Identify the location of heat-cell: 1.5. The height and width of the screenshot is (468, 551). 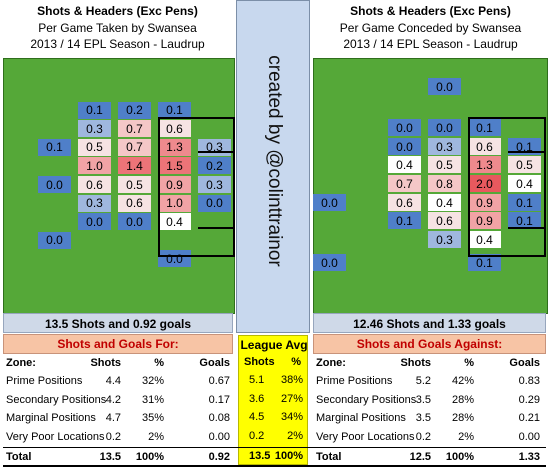
(174, 166).